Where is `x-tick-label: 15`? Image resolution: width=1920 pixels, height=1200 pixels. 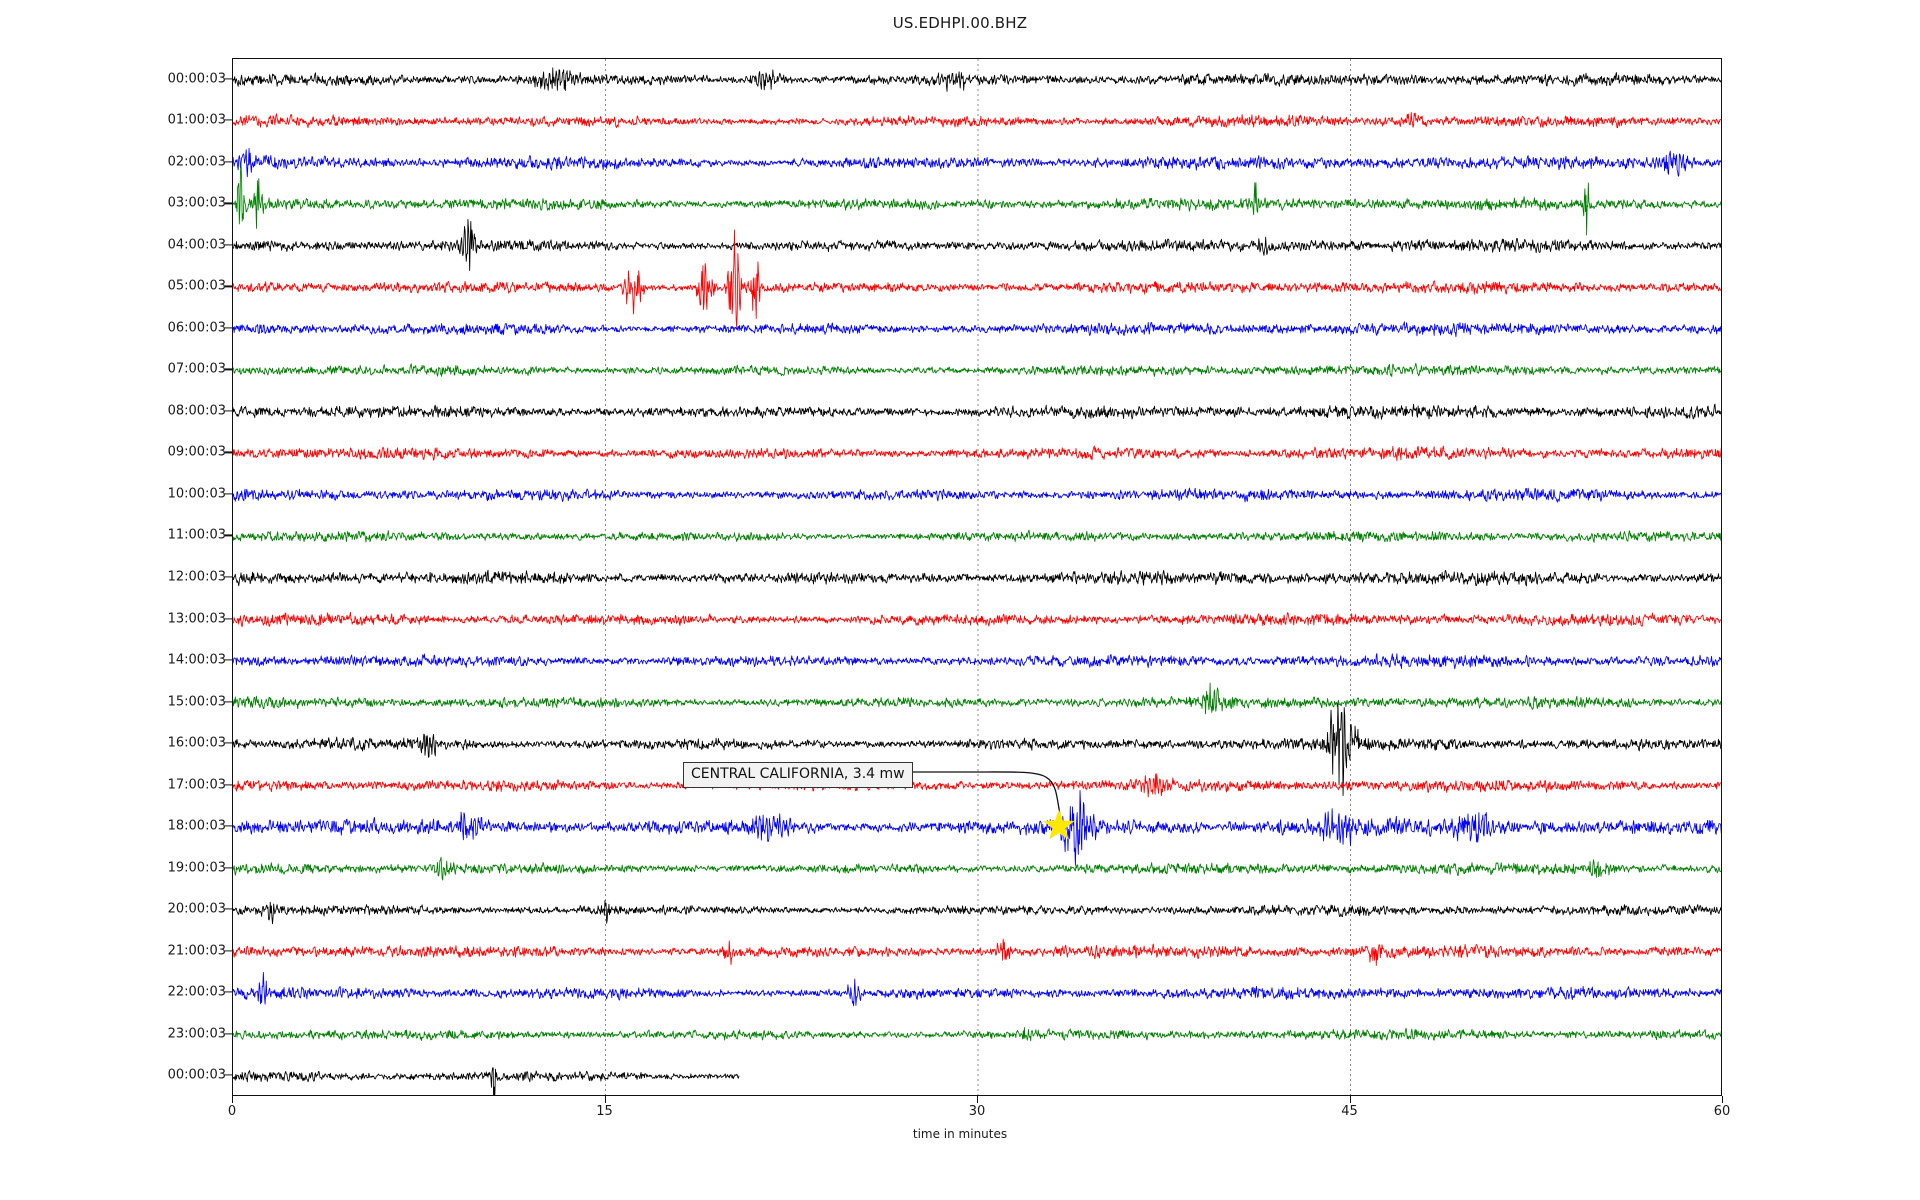
x-tick-label: 15 is located at coordinates (604, 1111).